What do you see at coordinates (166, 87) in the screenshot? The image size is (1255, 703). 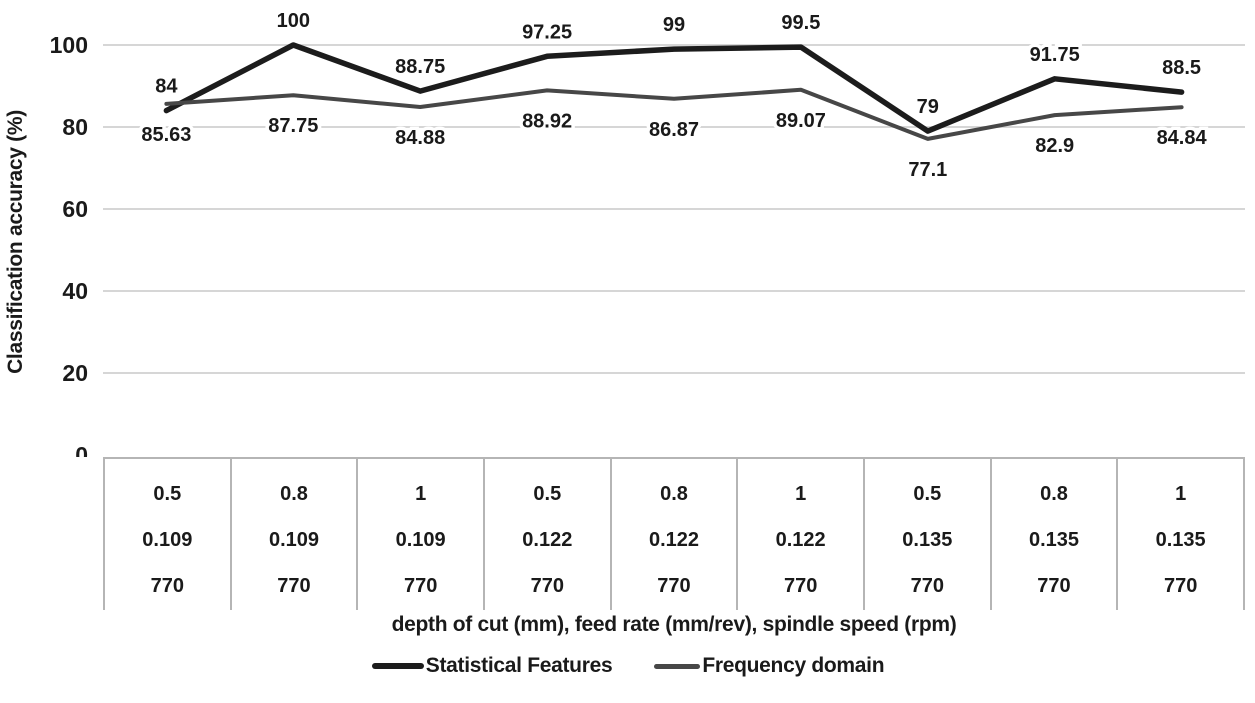 I see `data-label: 84` at bounding box center [166, 87].